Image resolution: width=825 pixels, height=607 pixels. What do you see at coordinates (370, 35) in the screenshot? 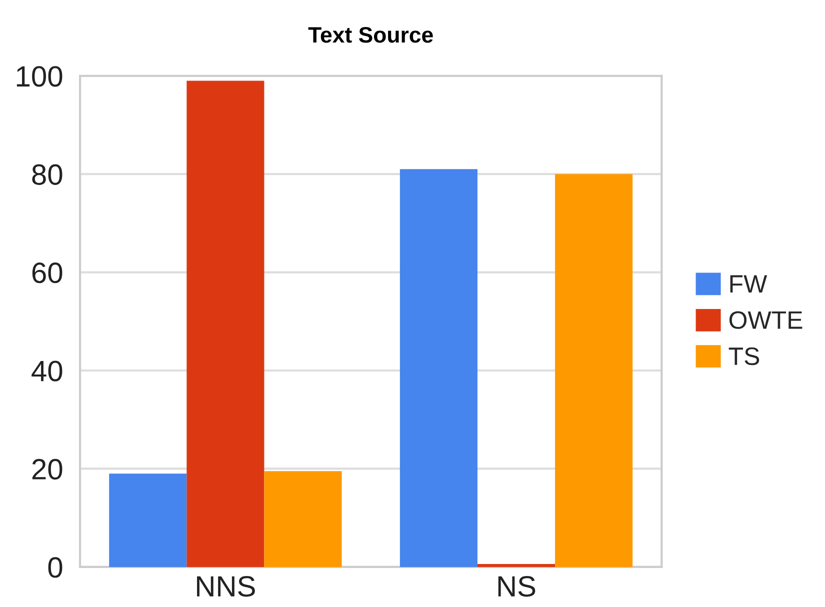
I see `chart-title: Text Source` at bounding box center [370, 35].